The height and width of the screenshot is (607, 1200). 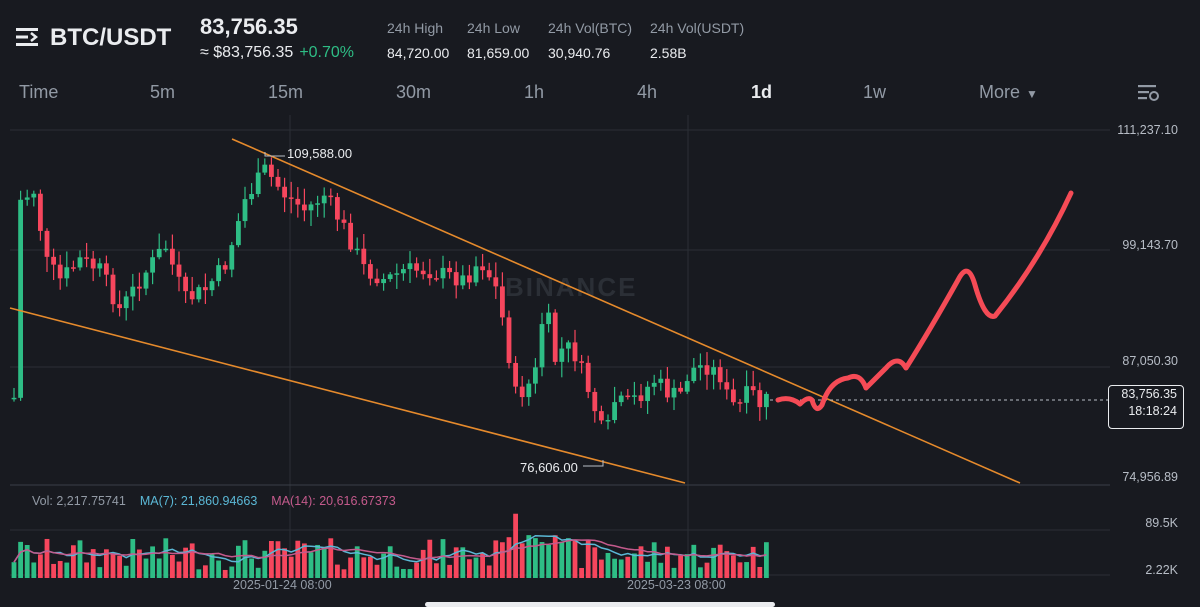 I want to click on price-sub: ≈ $83,756.35 +0.70%, so click(x=277, y=53).